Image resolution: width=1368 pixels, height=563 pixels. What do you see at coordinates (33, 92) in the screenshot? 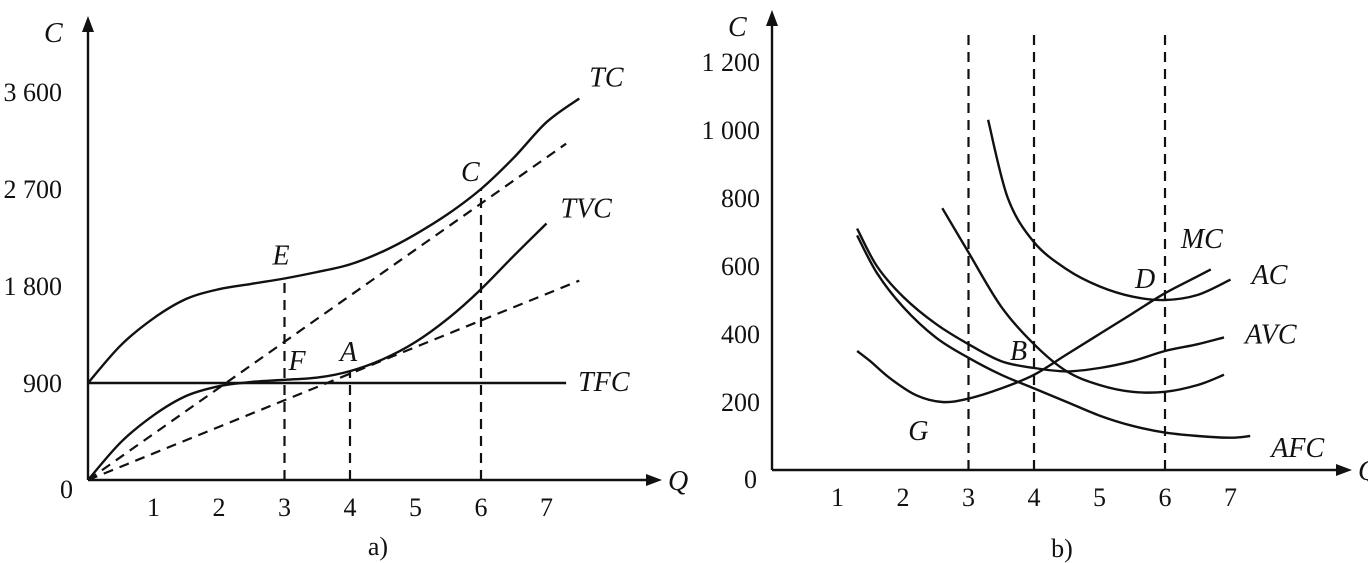
I see `y-tick-label-3600: 3 600` at bounding box center [33, 92].